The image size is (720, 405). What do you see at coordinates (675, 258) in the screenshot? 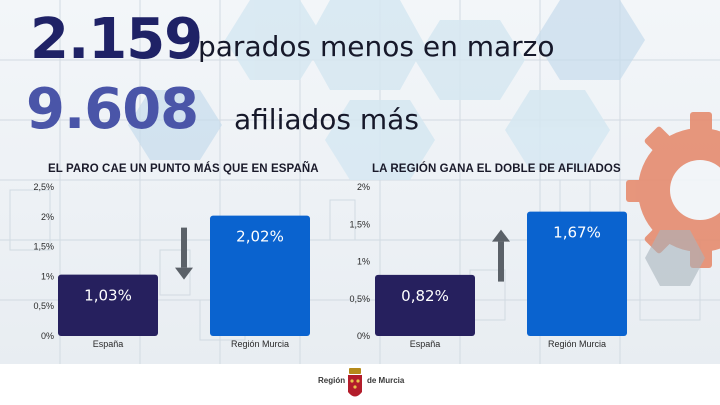
I see `gear-shadow` at bounding box center [675, 258].